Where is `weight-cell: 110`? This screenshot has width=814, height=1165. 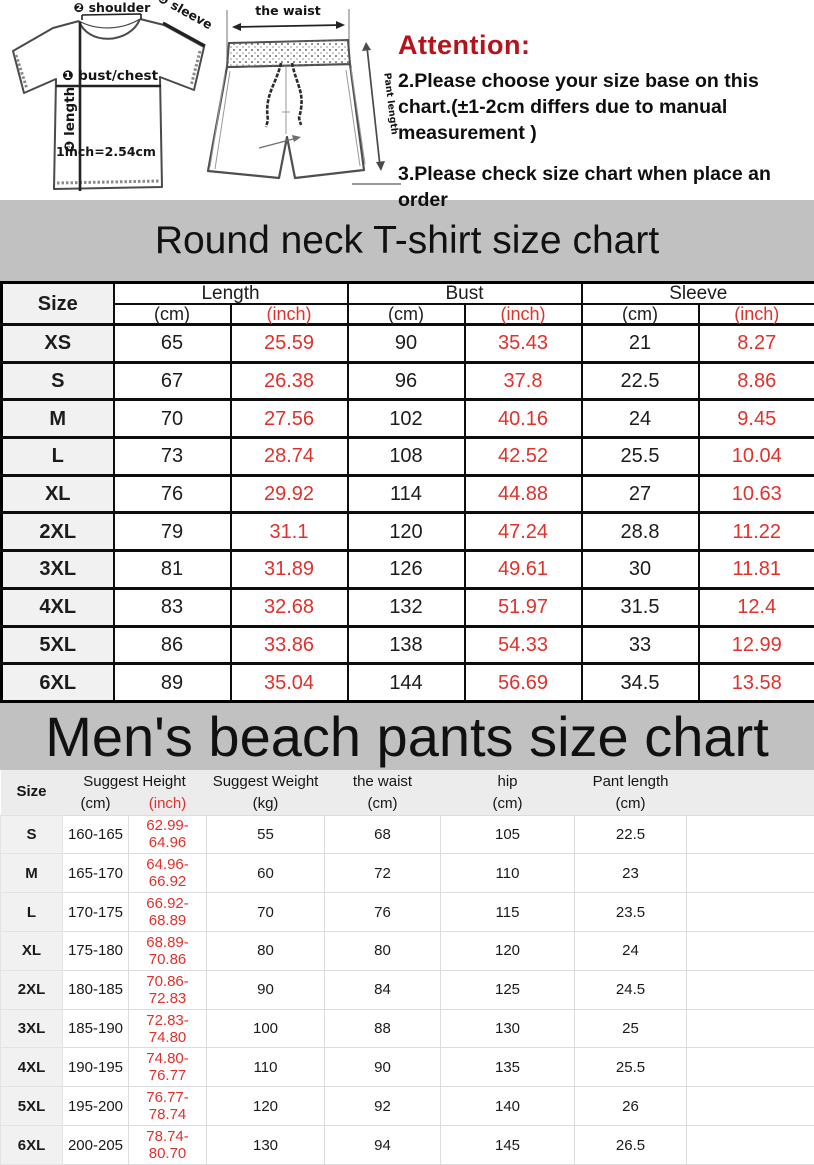
weight-cell: 110 is located at coordinates (266, 1067).